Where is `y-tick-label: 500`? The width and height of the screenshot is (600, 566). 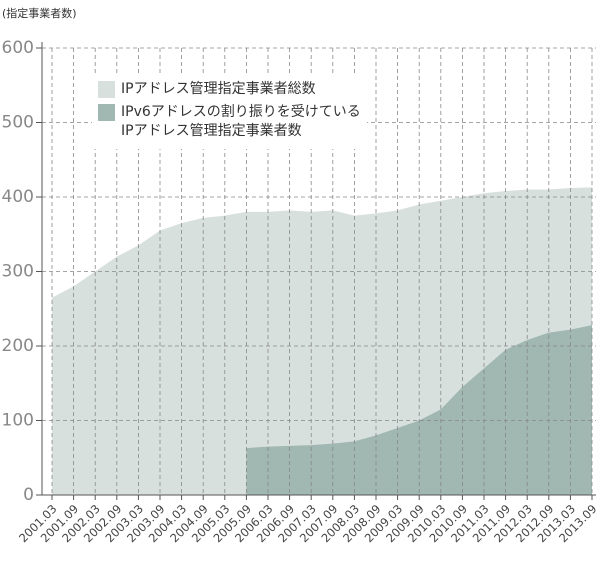 y-tick-label: 500 is located at coordinates (18, 123).